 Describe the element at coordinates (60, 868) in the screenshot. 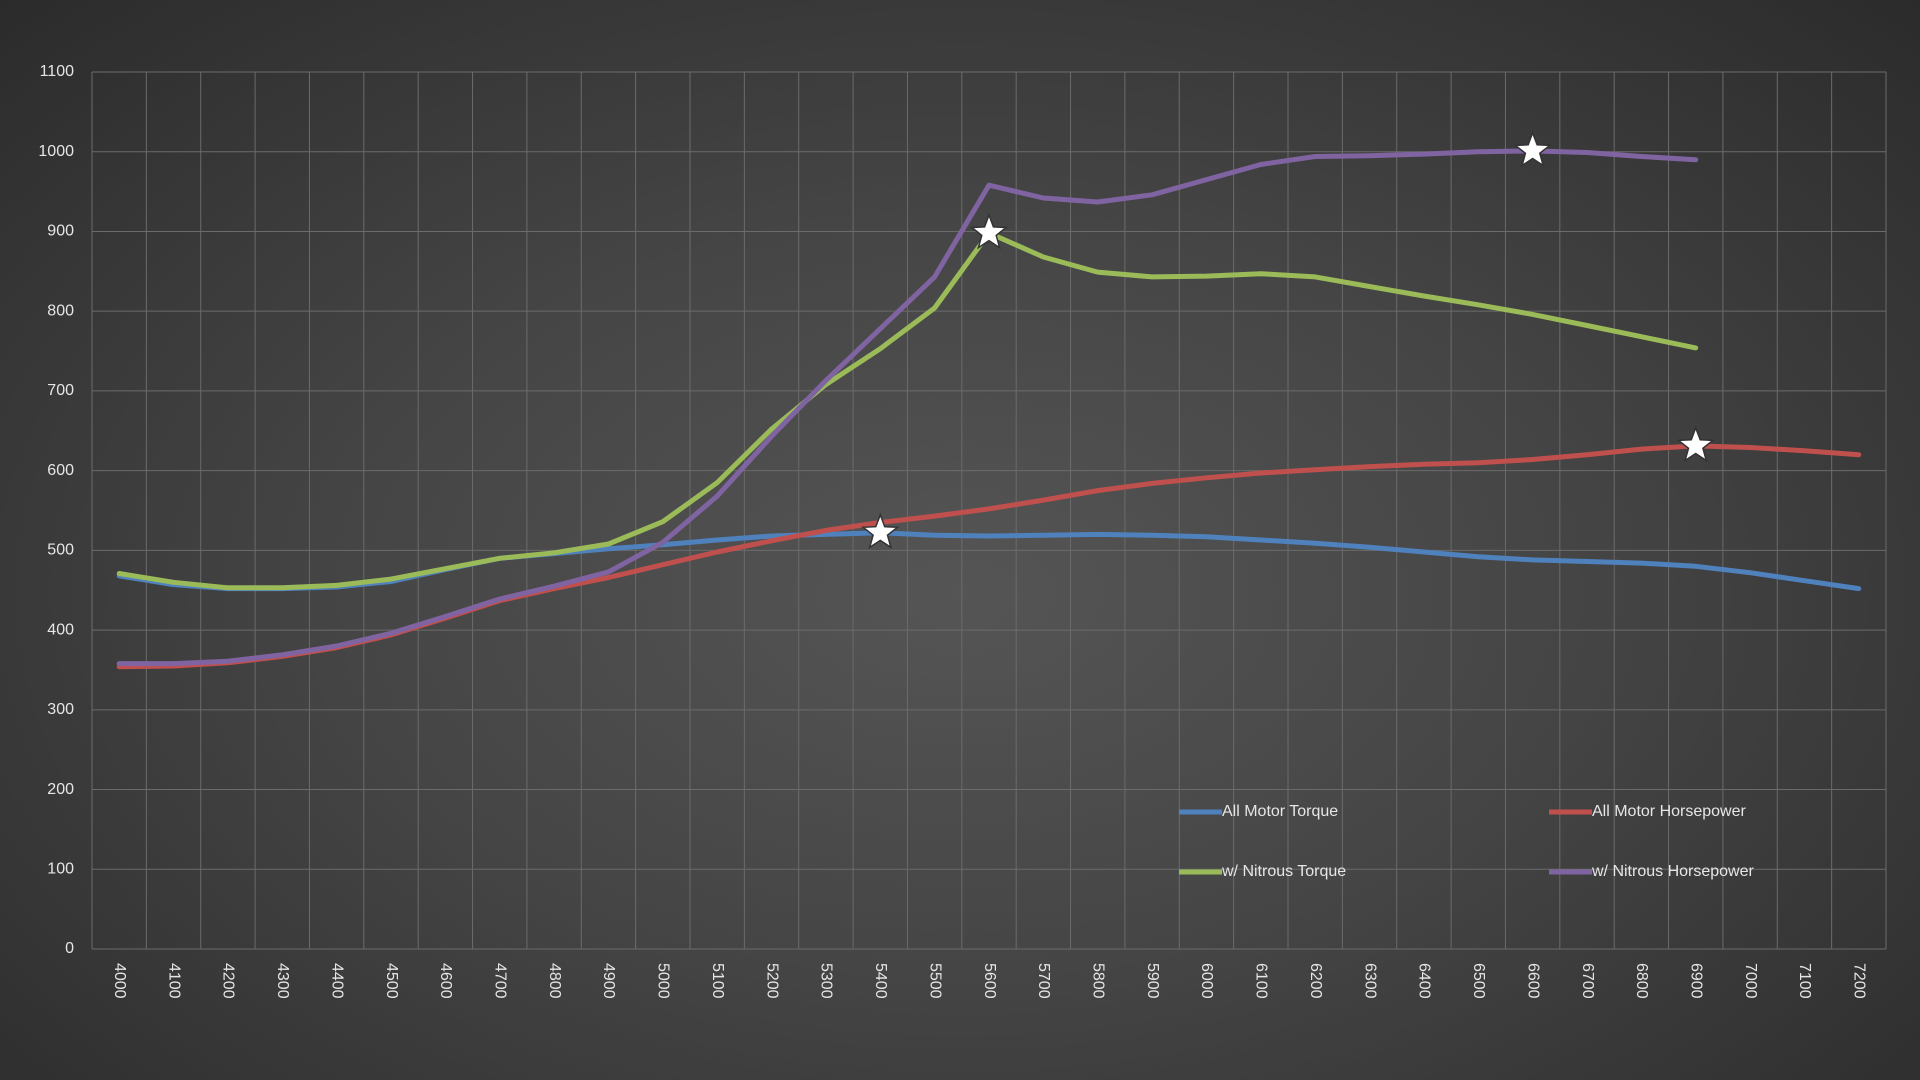

I see `y-tick-label: 100` at that location.